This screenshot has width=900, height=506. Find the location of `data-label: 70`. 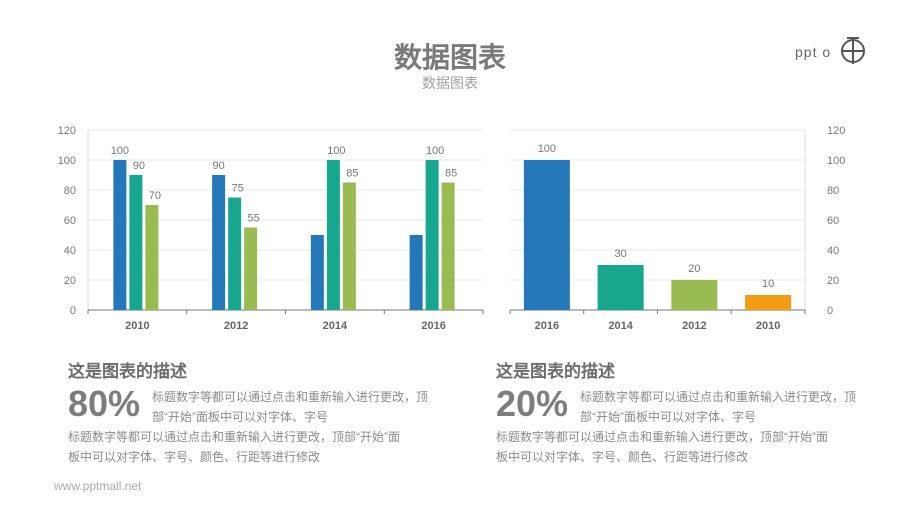

data-label: 70 is located at coordinates (155, 196).